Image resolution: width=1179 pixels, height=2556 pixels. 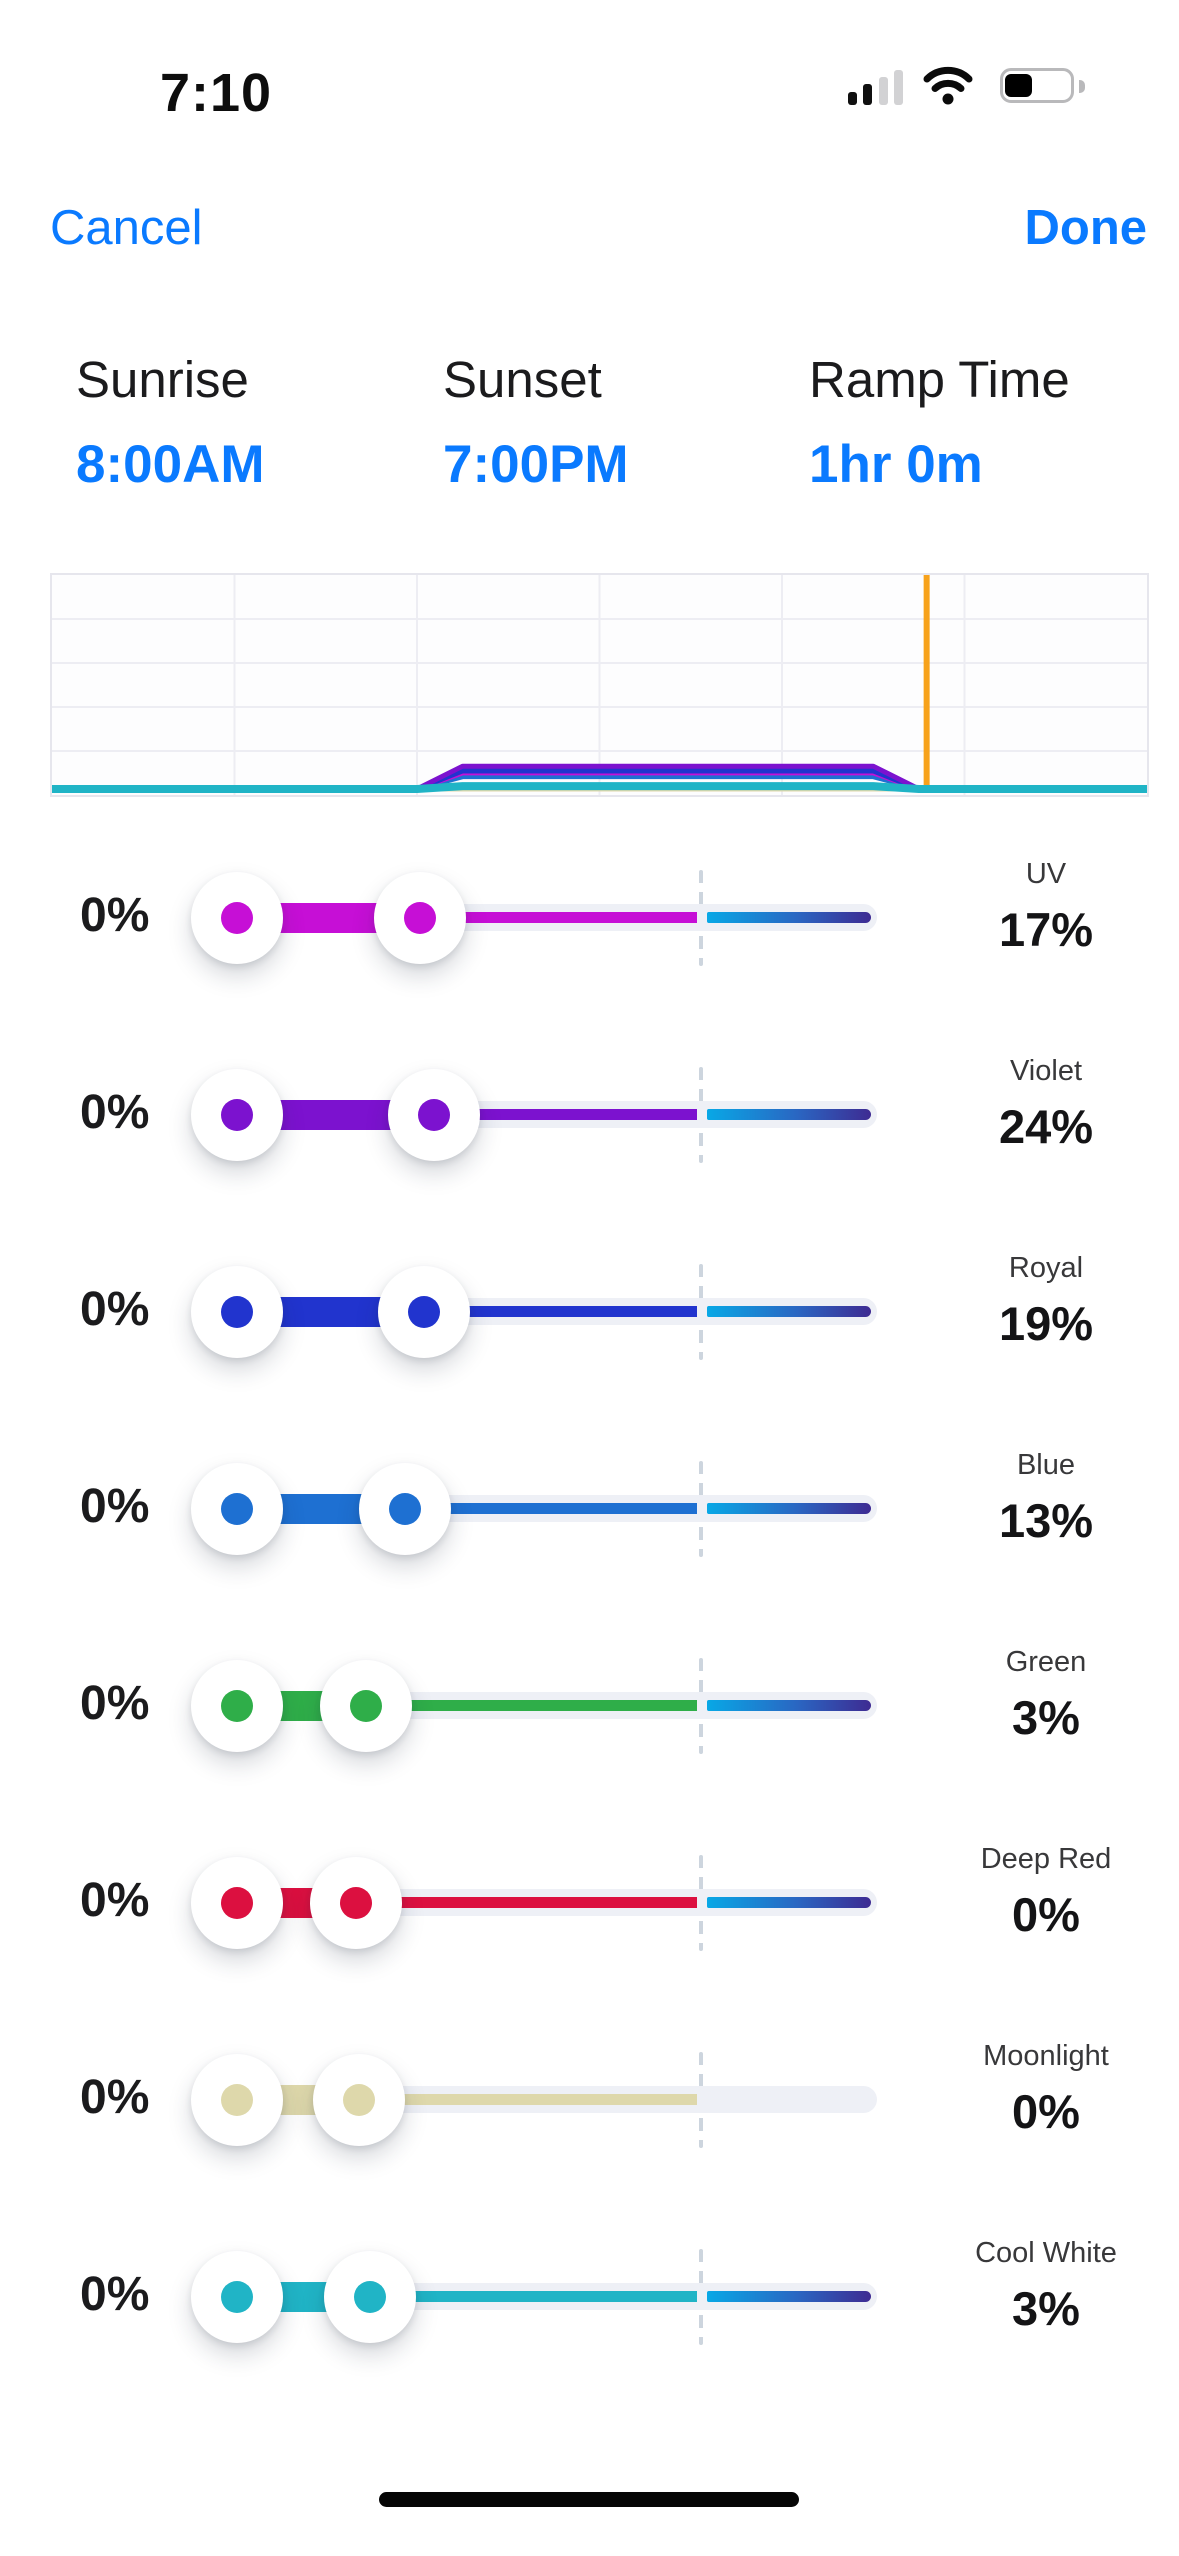 I want to click on ramp-time-value: 1hr 0m, so click(x=896, y=464).